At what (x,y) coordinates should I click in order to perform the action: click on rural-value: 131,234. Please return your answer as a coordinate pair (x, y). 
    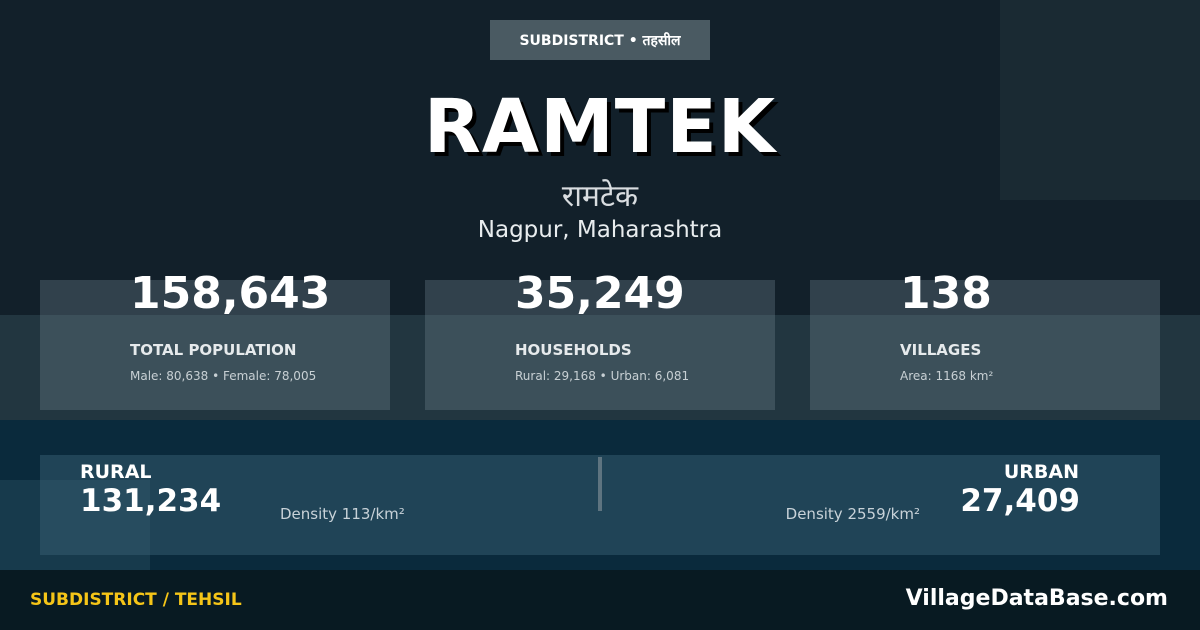
    Looking at the image, I should click on (151, 501).